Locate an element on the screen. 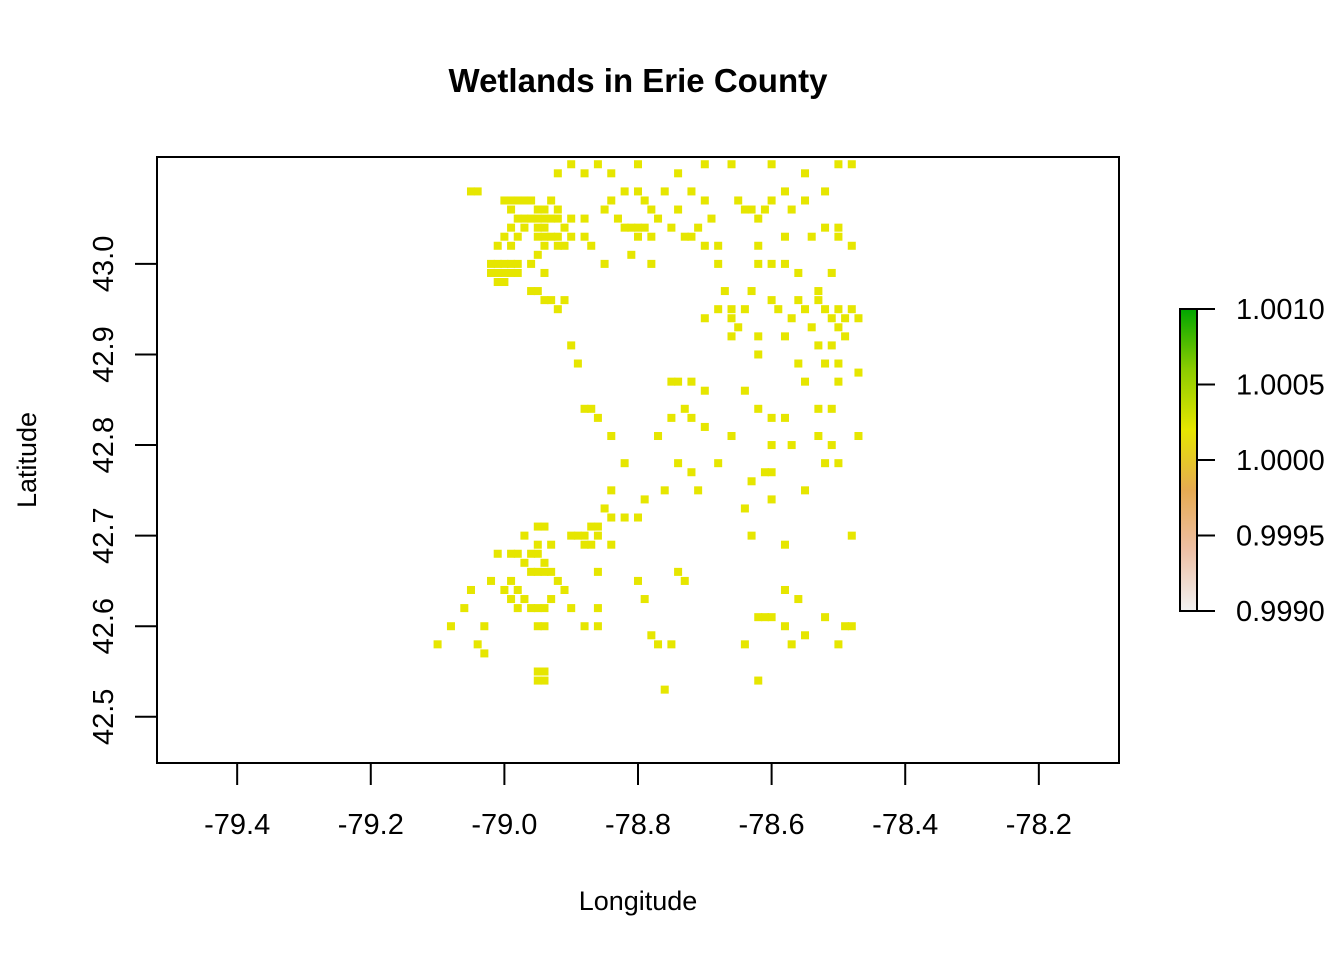 The height and width of the screenshot is (960, 1344). colorbar-tick-label: 0.9995 is located at coordinates (1280, 537).